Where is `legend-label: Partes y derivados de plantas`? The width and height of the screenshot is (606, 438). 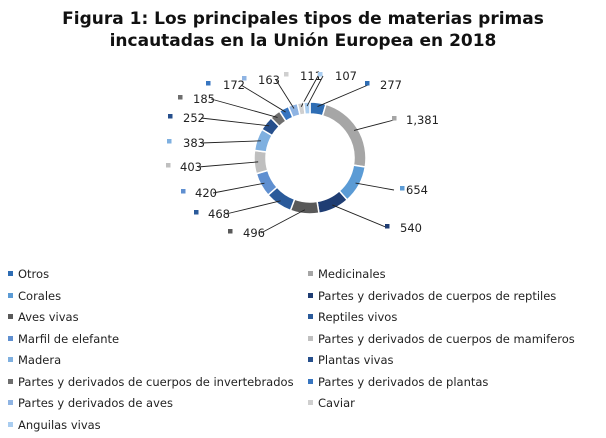
legend-label: Partes y derivados de plantas is located at coordinates (403, 381).